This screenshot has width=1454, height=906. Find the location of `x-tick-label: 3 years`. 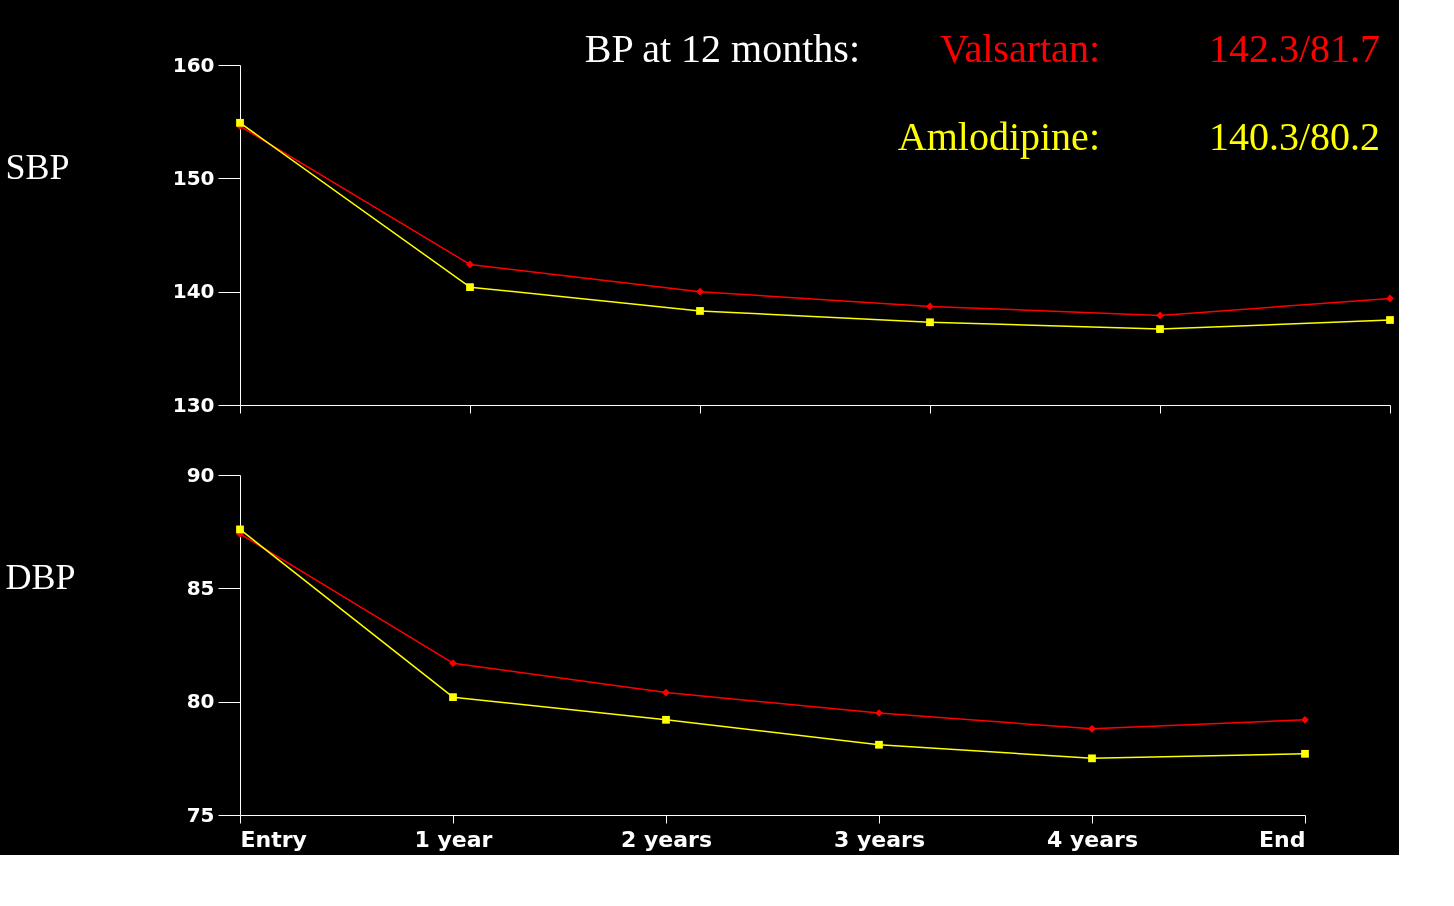

x-tick-label: 3 years is located at coordinates (879, 839).